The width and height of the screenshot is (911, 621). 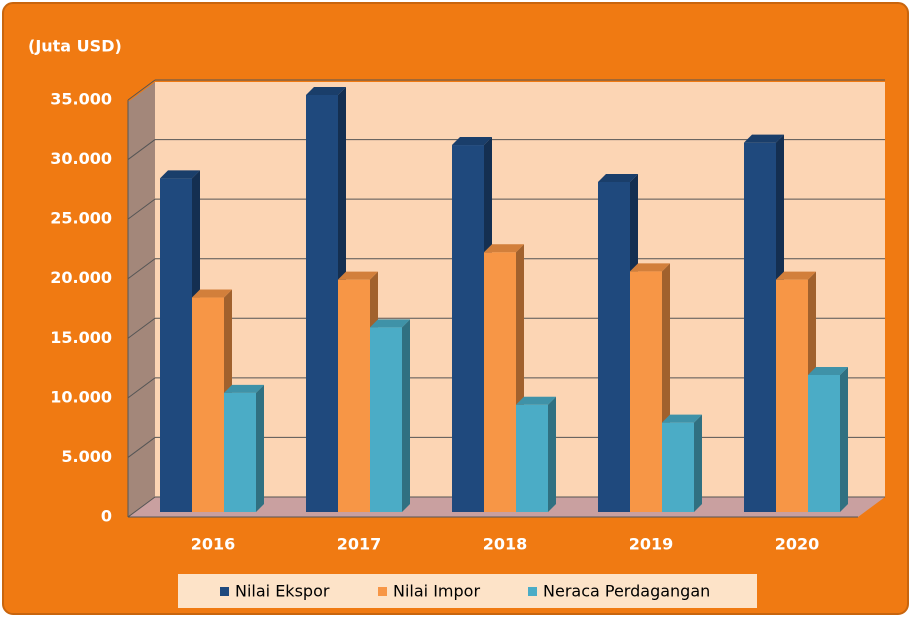 I want to click on y-tick-label: 5.000, so click(x=86, y=456).